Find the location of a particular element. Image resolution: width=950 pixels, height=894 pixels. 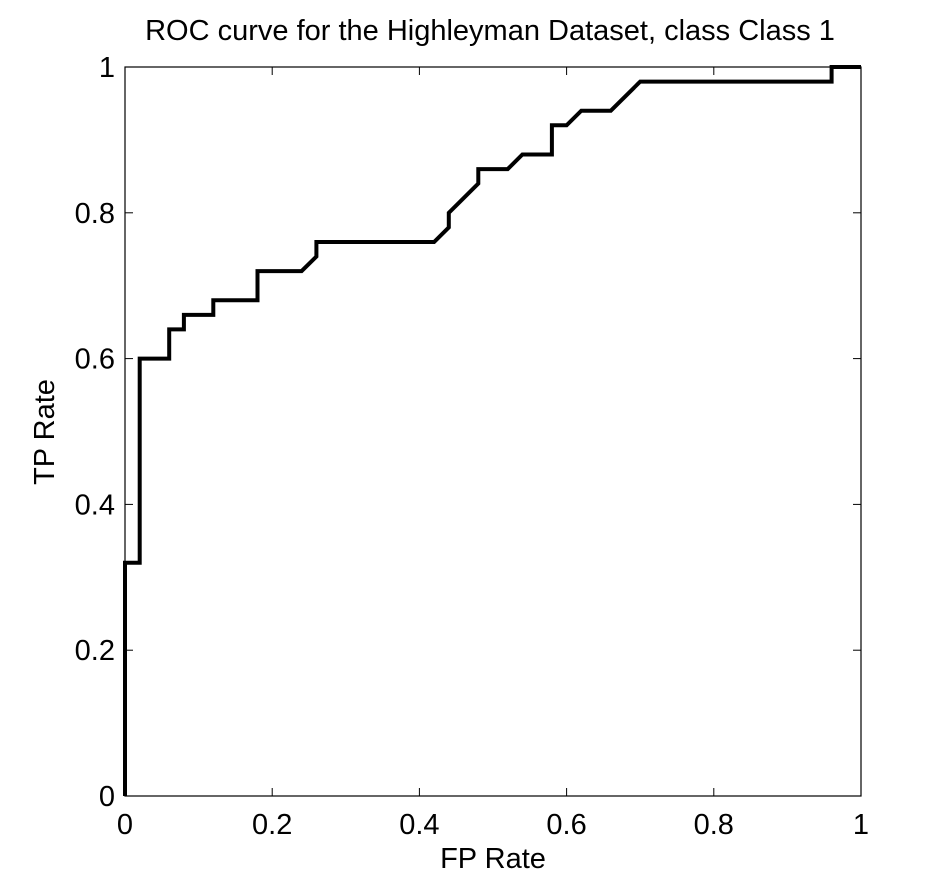

x-axis-label: FP Rate is located at coordinates (493, 859).